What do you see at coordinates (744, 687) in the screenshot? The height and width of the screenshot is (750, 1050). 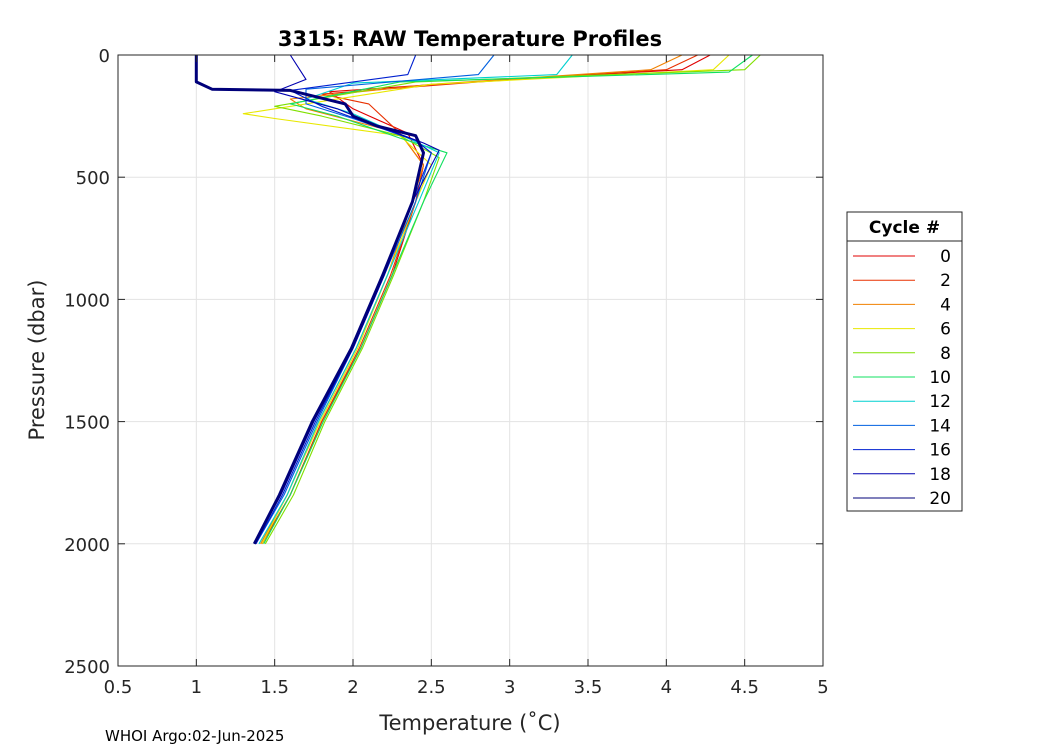 I see `x-tick-label: 4.5` at bounding box center [744, 687].